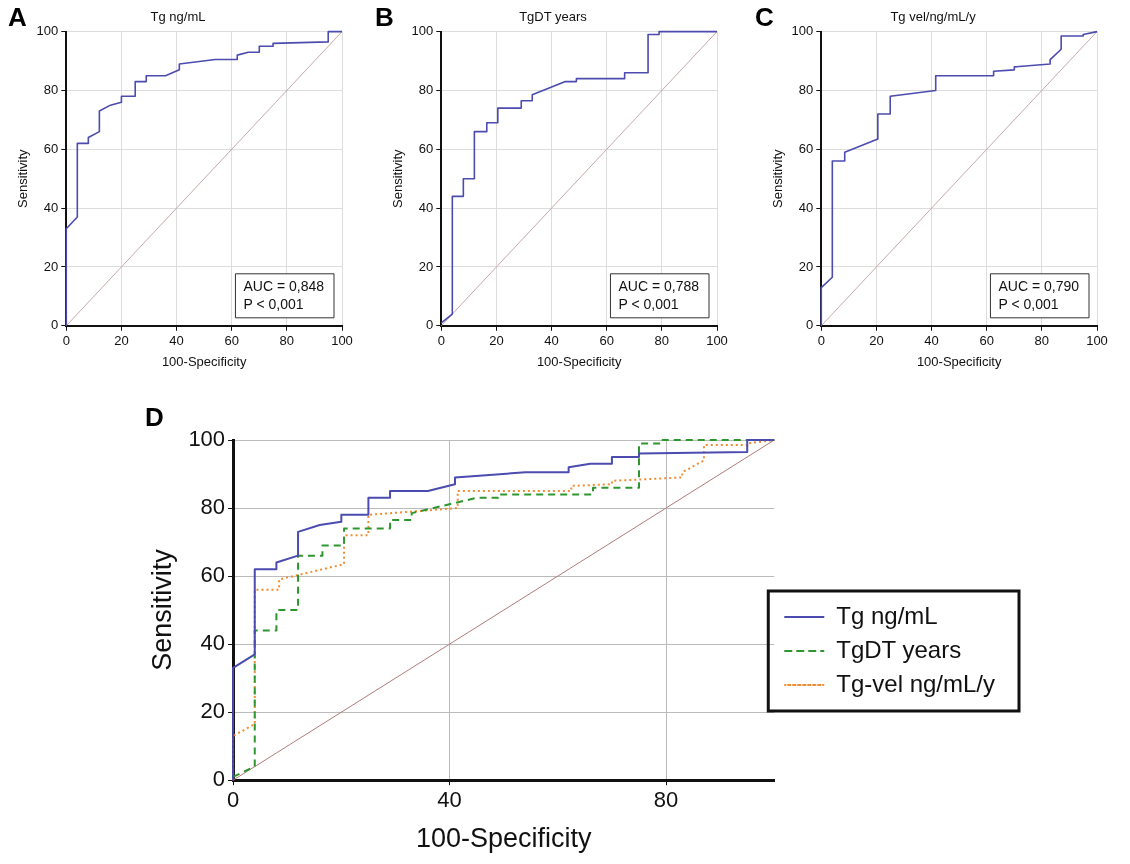 The width and height of the screenshot is (1130, 864). I want to click on text: B, so click(384, 17).